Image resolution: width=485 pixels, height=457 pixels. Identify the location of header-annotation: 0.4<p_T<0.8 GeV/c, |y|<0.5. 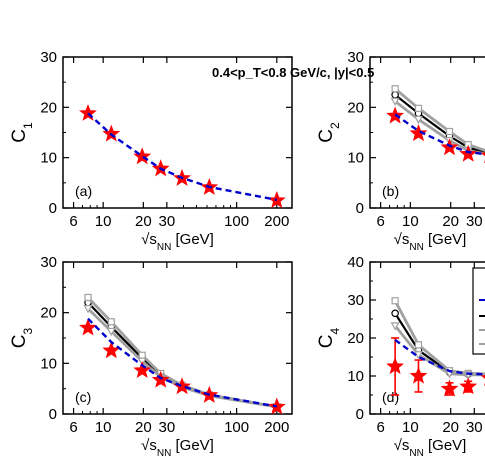
(293, 72).